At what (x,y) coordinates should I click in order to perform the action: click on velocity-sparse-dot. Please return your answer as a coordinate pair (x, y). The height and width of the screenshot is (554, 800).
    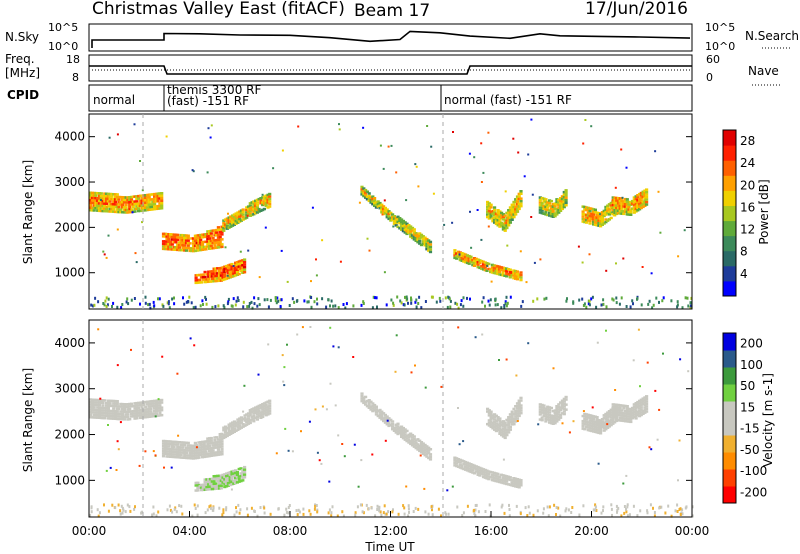
    Looking at the image, I should click on (569, 432).